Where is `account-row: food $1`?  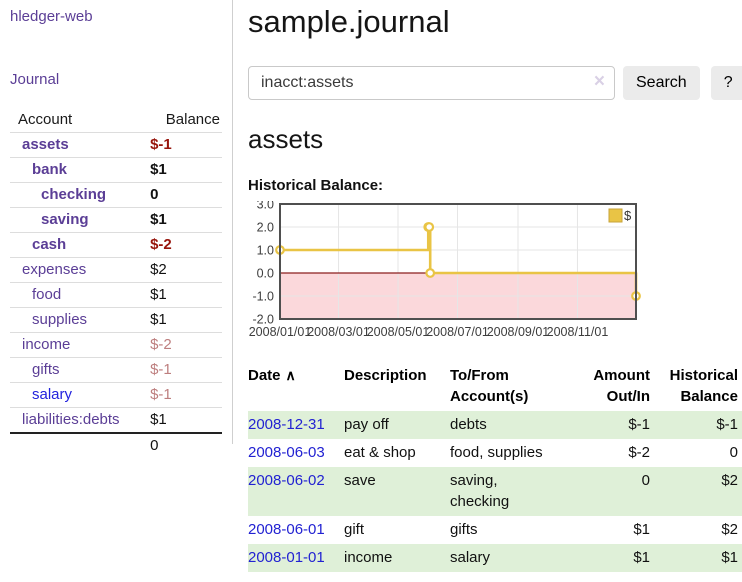 account-row: food $1 is located at coordinates (116, 295).